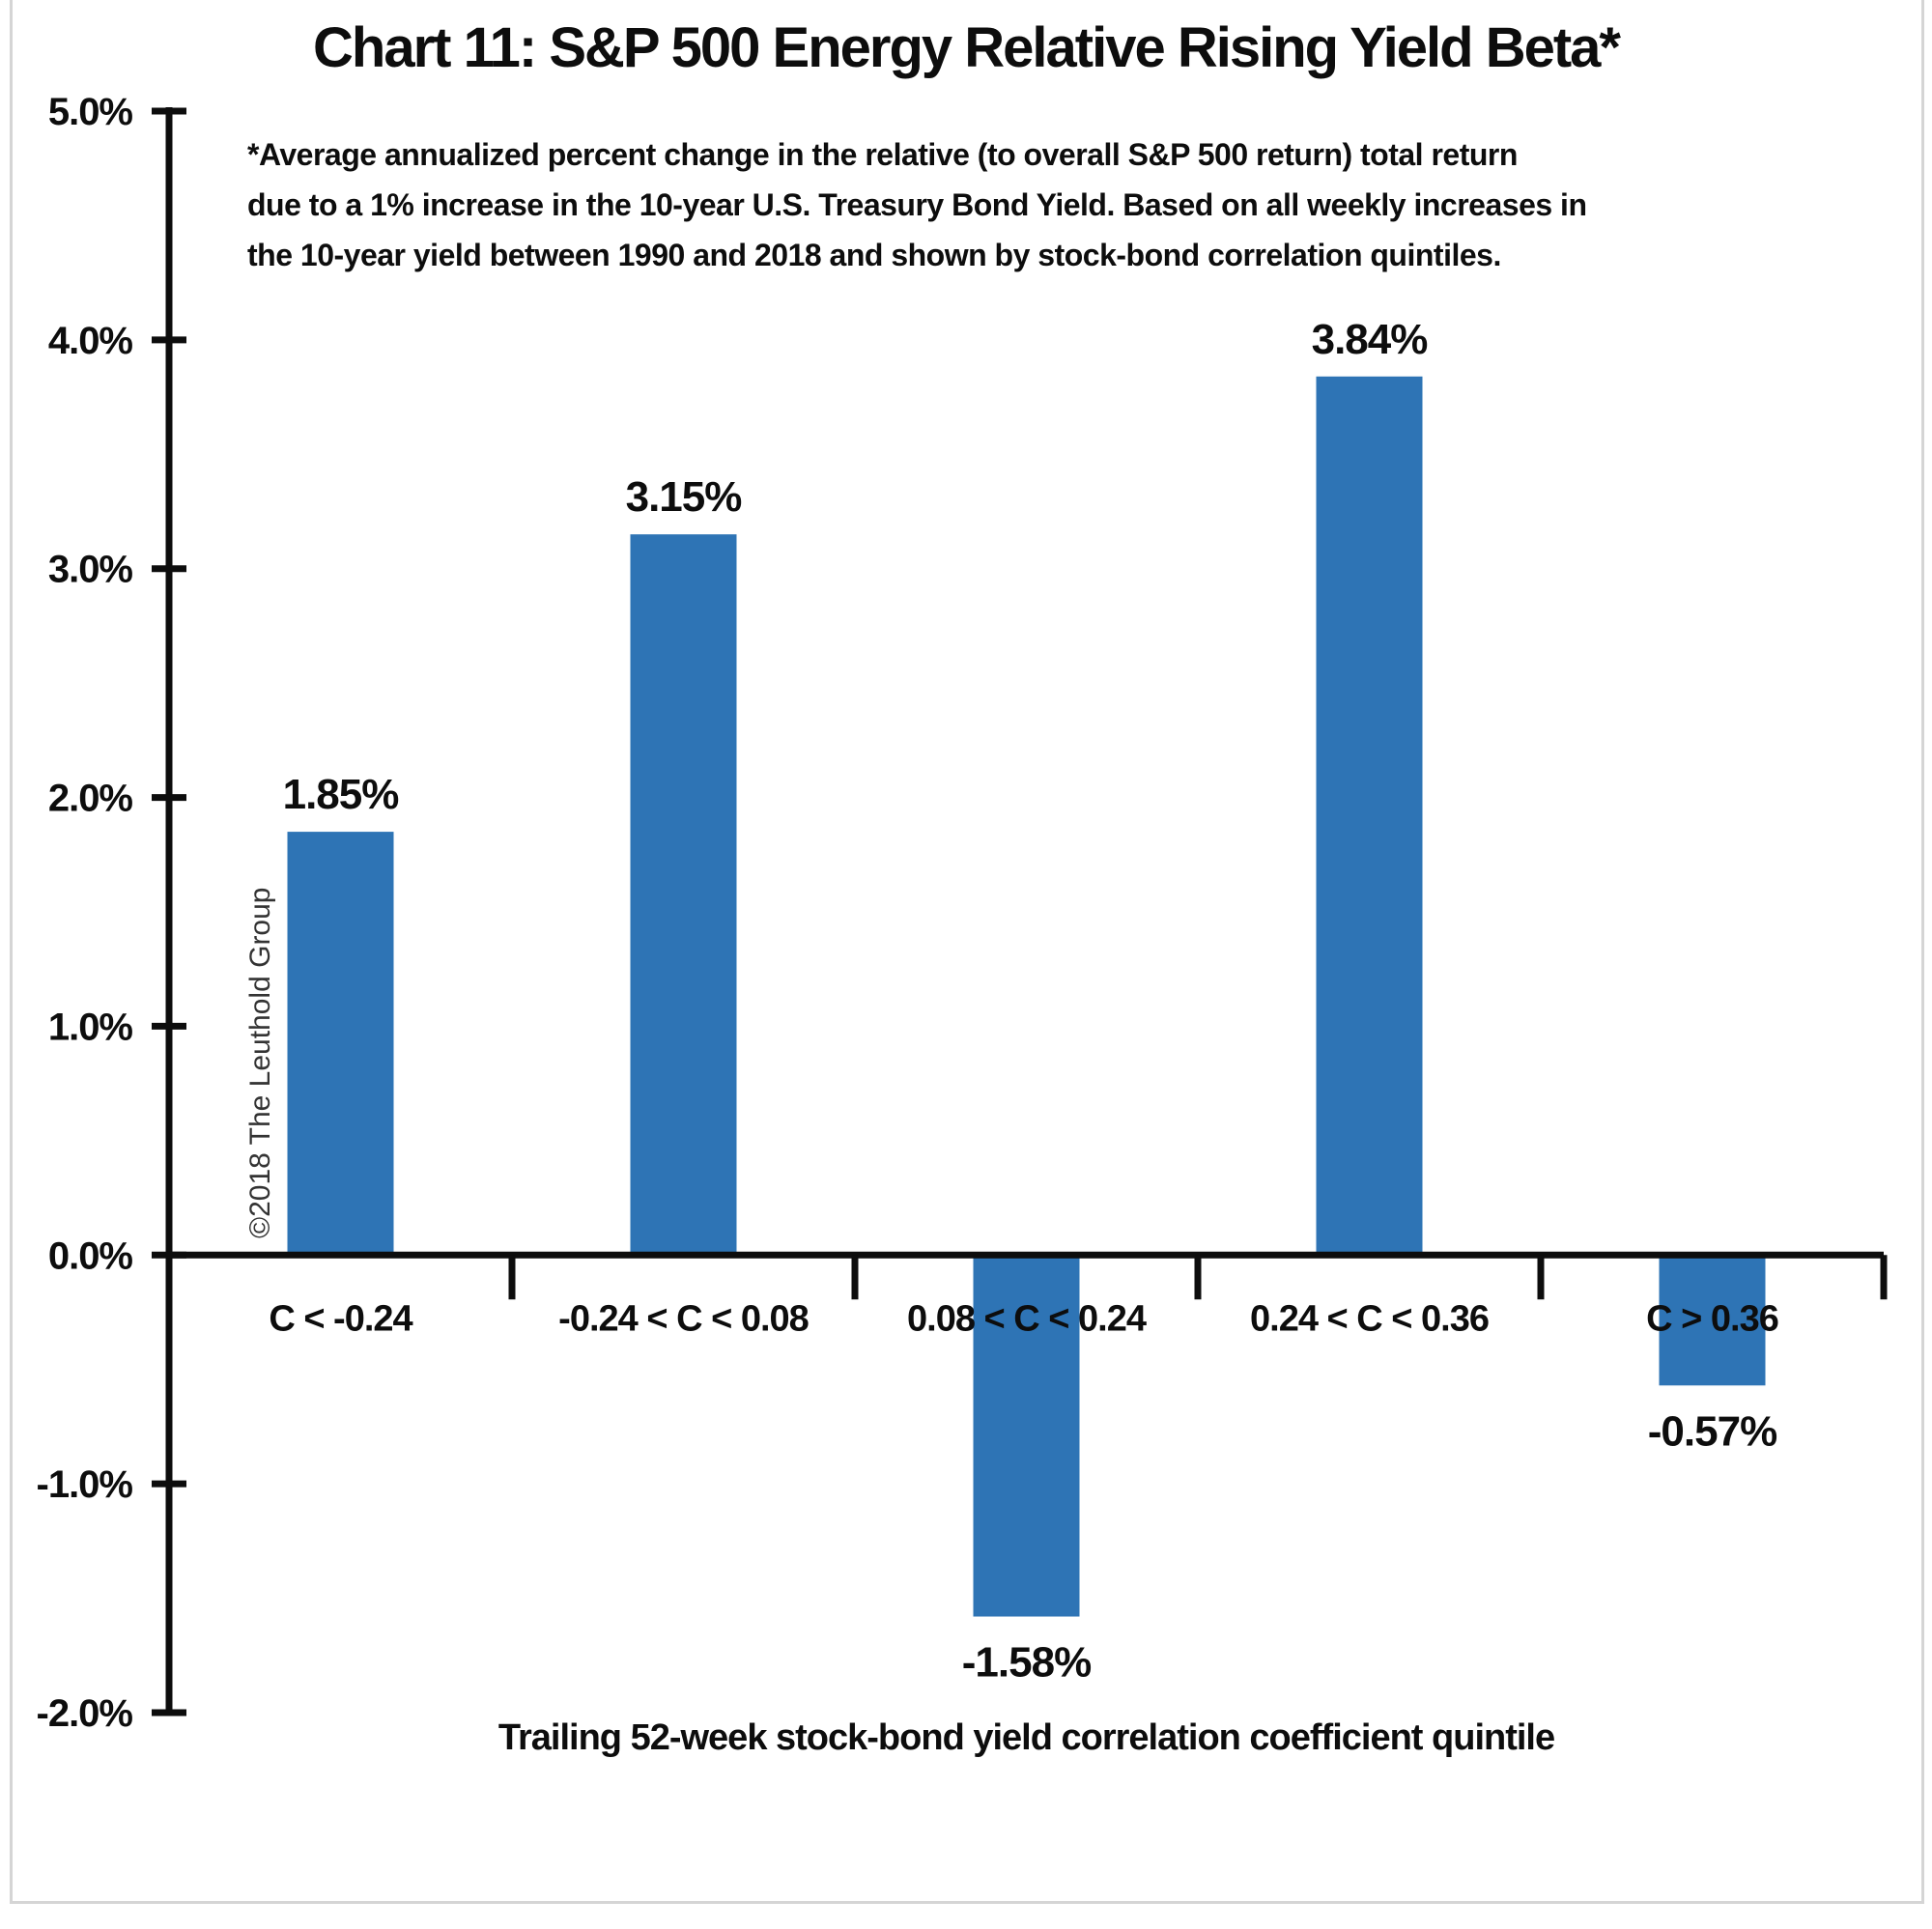 The height and width of the screenshot is (1929, 1932). Describe the element at coordinates (90, 112) in the screenshot. I see `y-tick-label: 5.0%` at that location.